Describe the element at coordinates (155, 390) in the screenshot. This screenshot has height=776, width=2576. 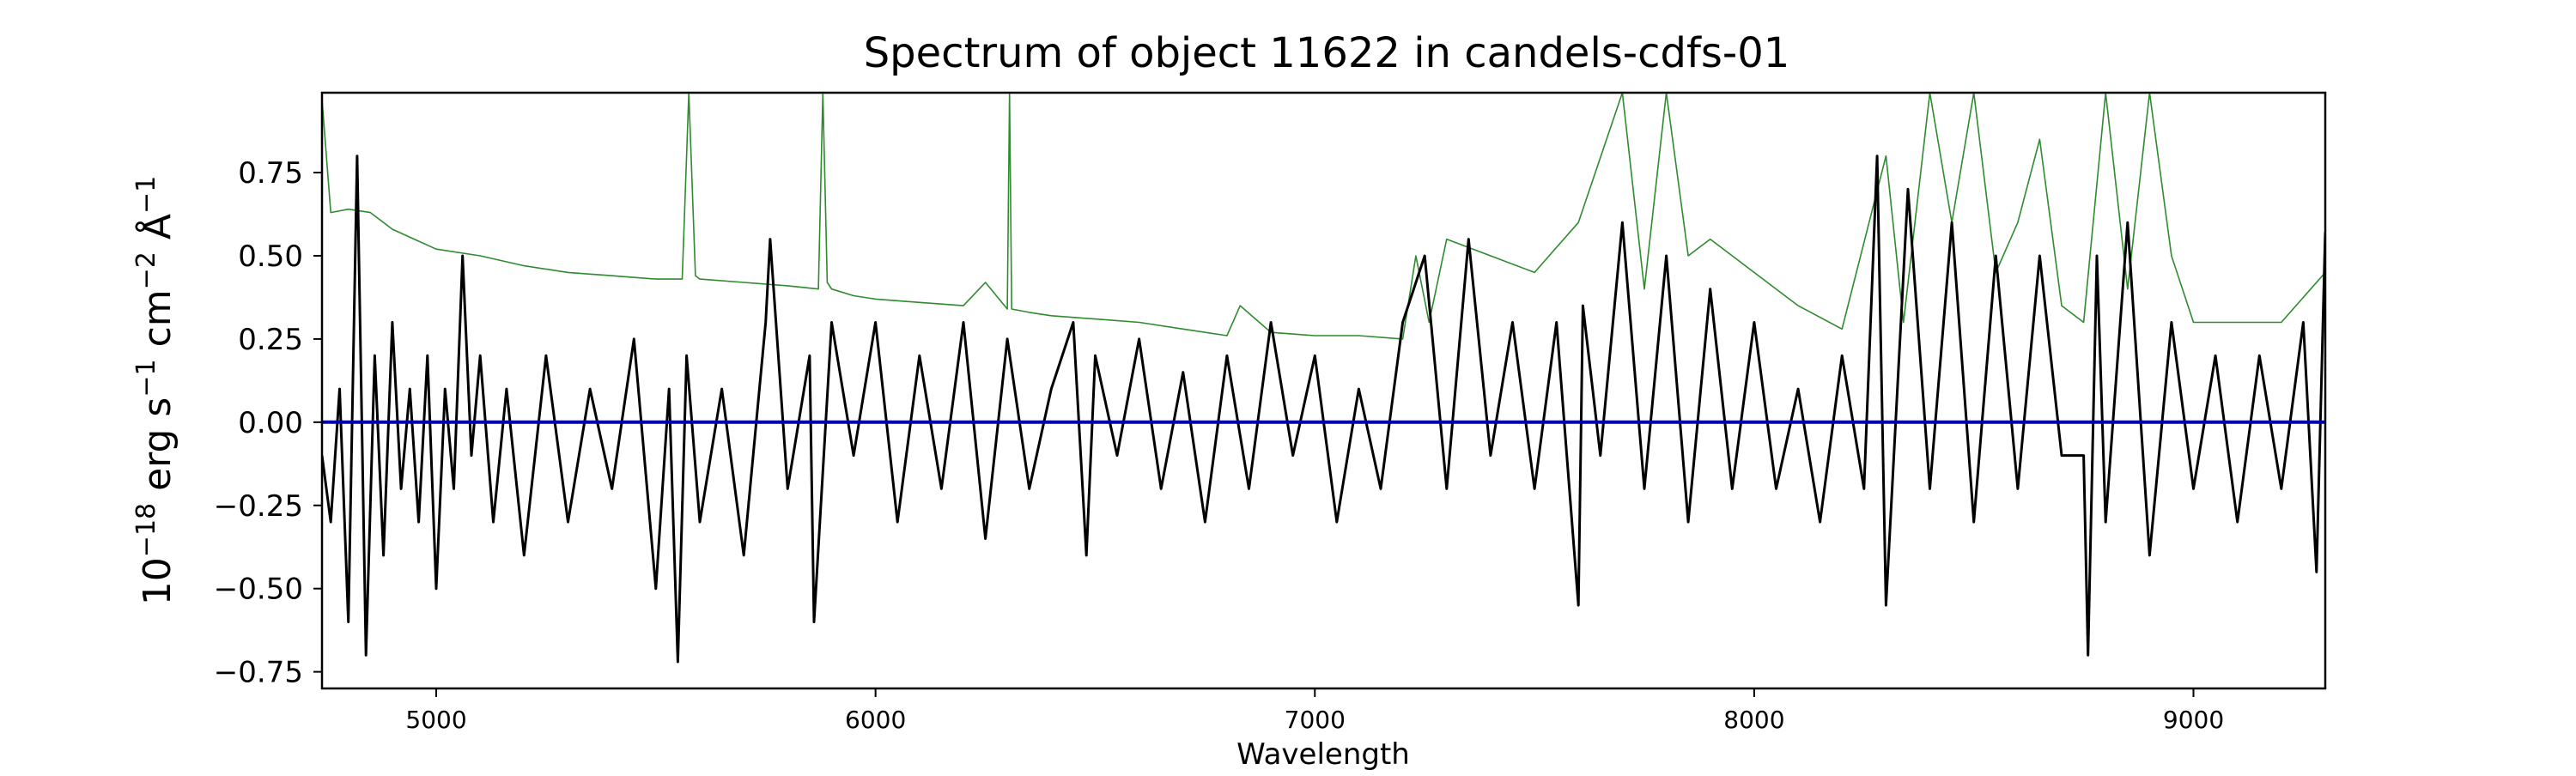
I see `y-axis-label: 10−18 erg s−1 cm−2 Å−1` at that location.